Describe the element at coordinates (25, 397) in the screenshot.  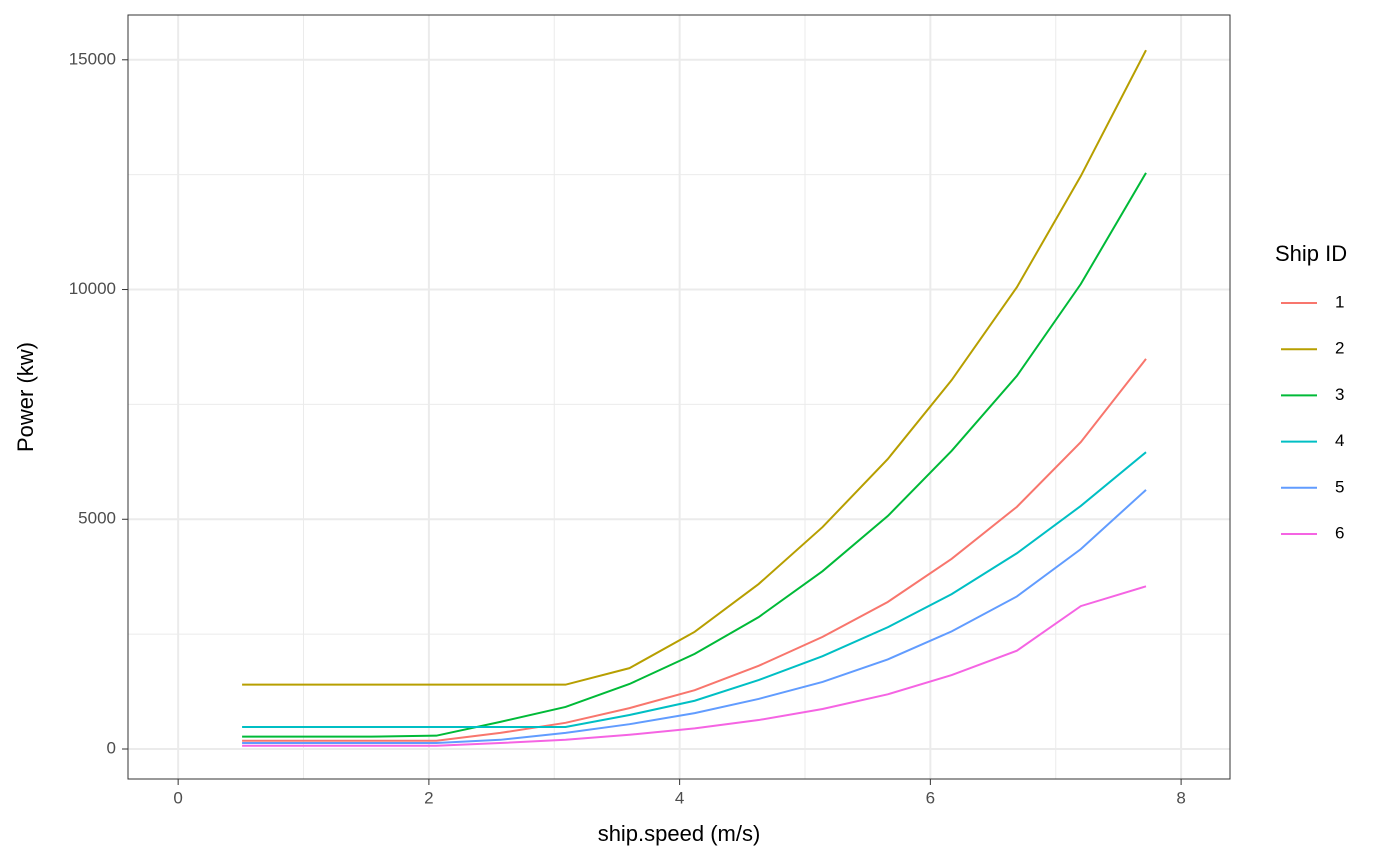
I see `y-axis-title: Power (kw)` at that location.